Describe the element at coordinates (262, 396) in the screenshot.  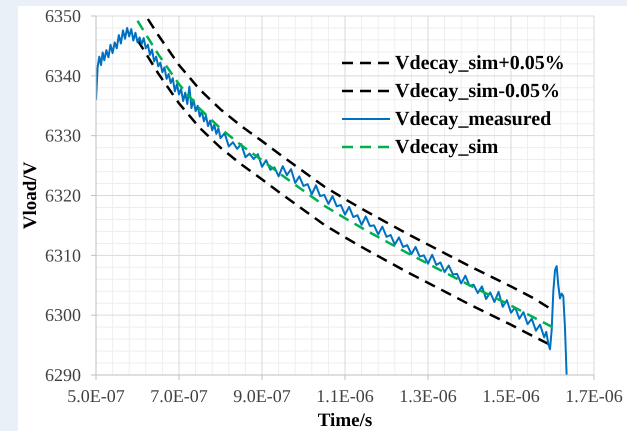
I see `x-tick-label: 9.0E-07` at that location.